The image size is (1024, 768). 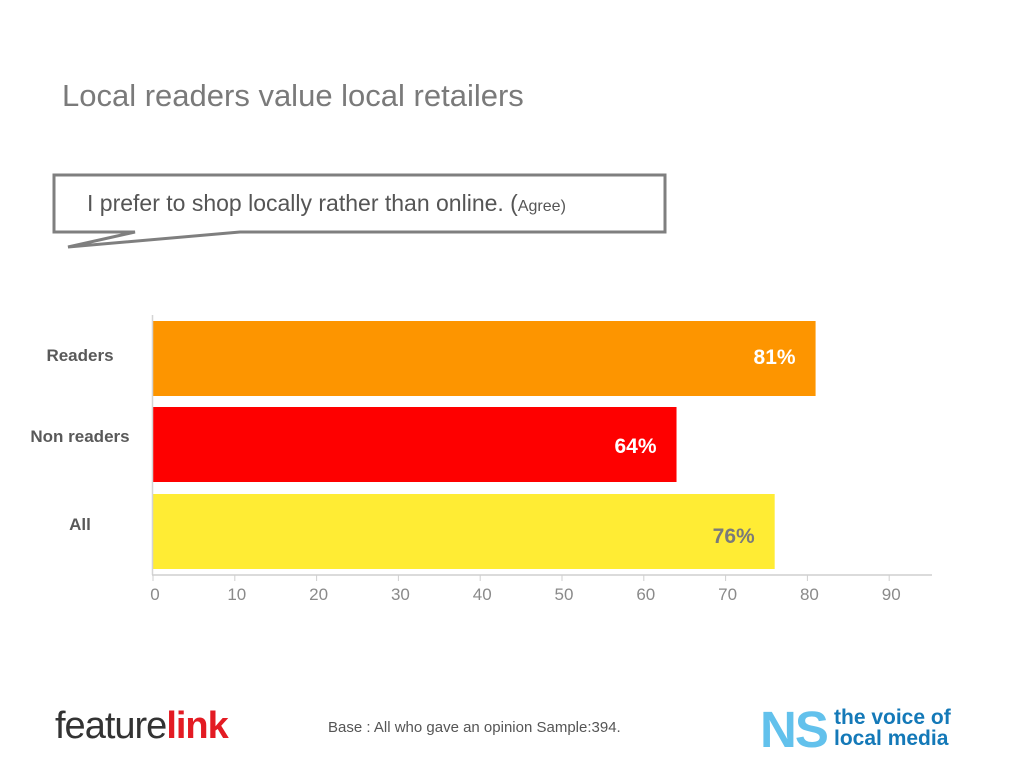 What do you see at coordinates (645, 594) in the screenshot?
I see `x-tick-label: 60` at bounding box center [645, 594].